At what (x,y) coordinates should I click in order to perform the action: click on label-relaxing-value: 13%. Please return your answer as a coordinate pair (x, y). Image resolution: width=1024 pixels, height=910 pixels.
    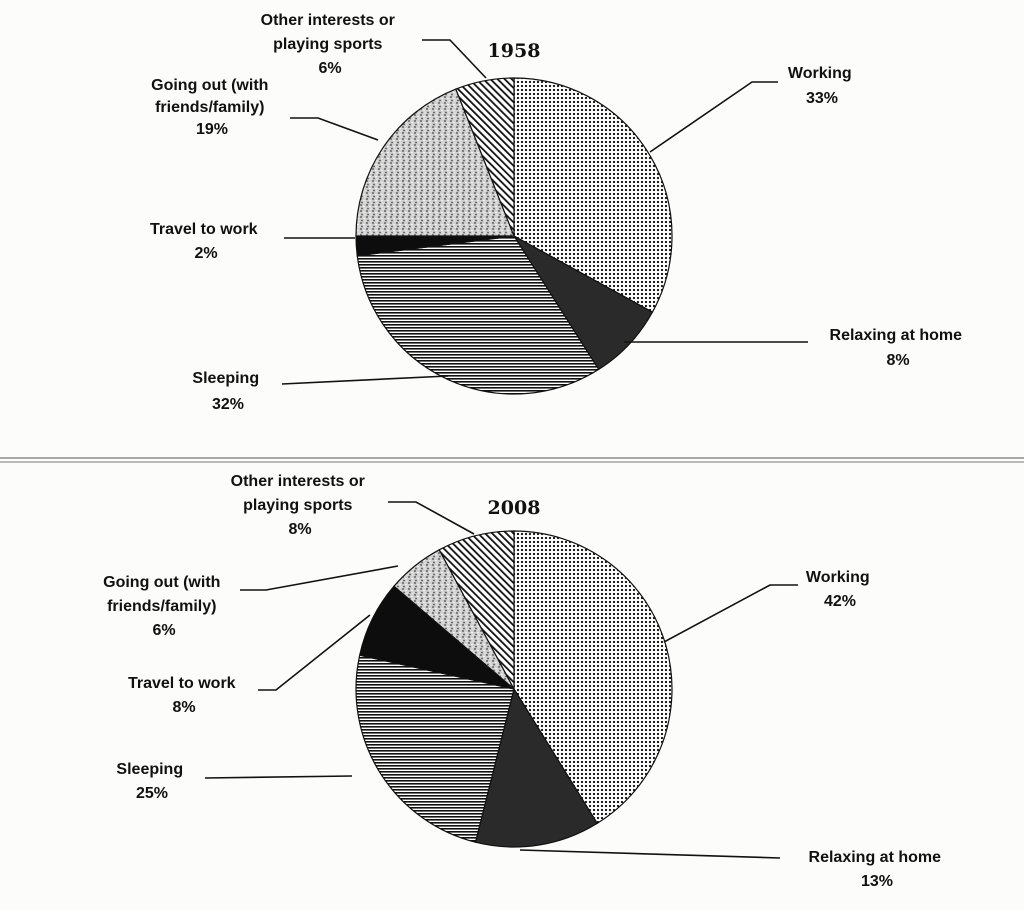
    Looking at the image, I should click on (877, 881).